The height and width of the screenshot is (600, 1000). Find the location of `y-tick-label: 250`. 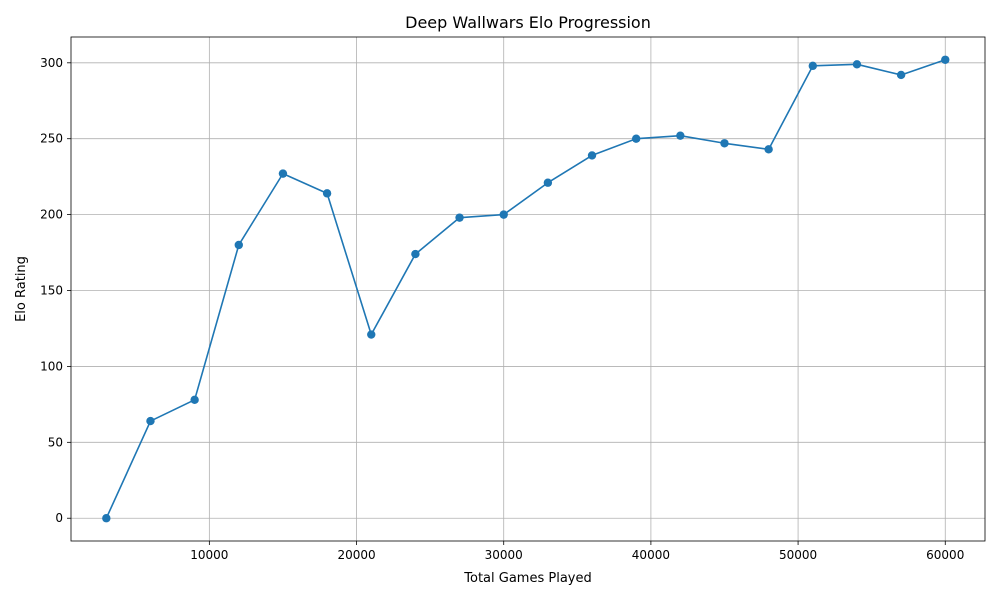

y-tick-label: 250 is located at coordinates (51, 139).